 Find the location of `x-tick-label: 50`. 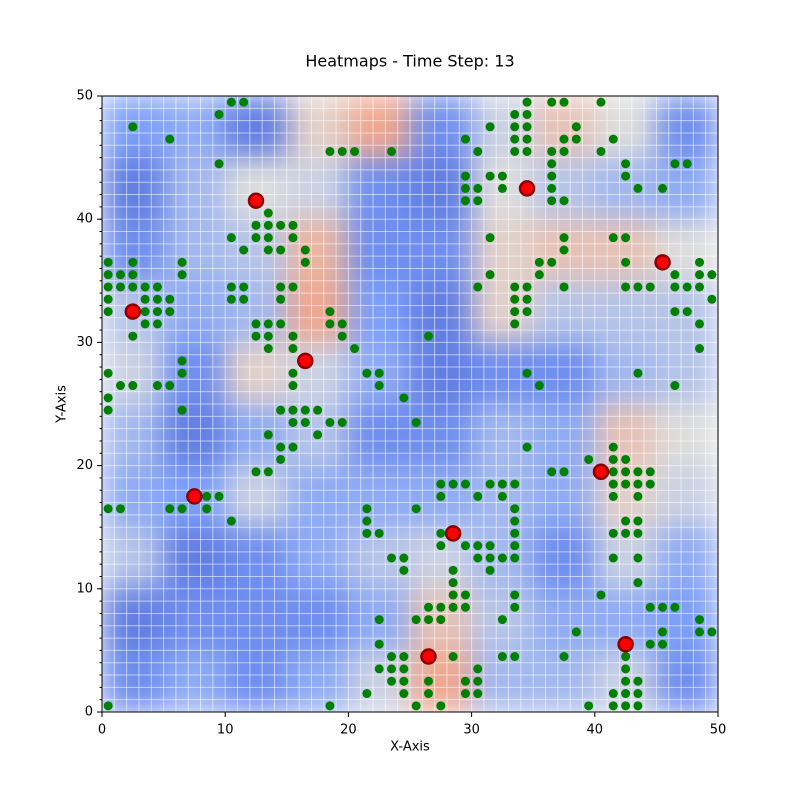

x-tick-label: 50 is located at coordinates (718, 730).